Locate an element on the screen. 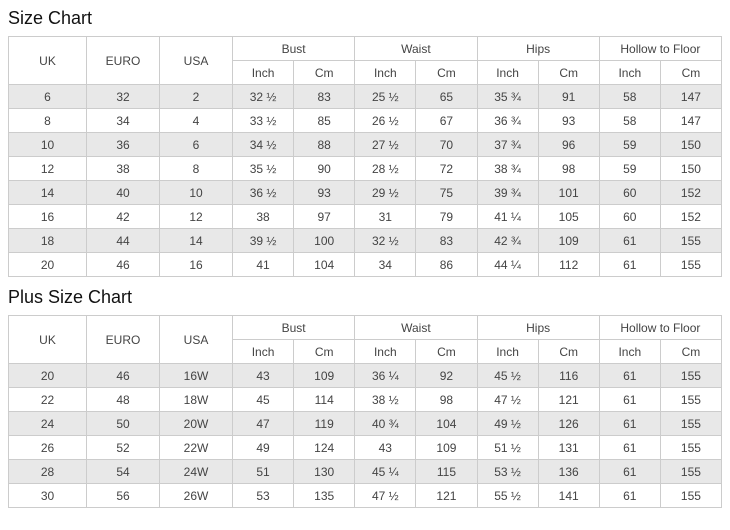 This screenshot has height=530, width=730. table-cell: 96 is located at coordinates (568, 144).